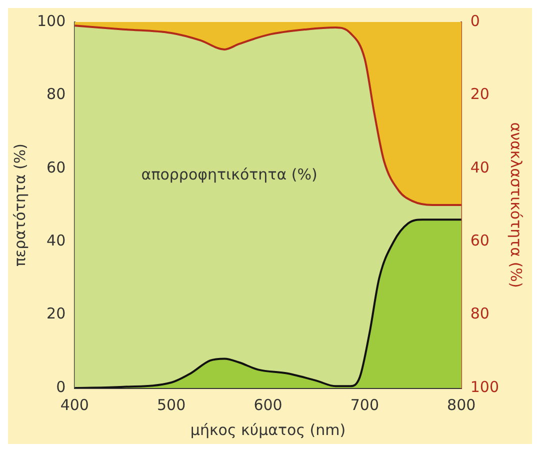 This screenshot has width=540, height=452. Describe the element at coordinates (485, 387) in the screenshot. I see `y2-tick-label: 100` at that location.